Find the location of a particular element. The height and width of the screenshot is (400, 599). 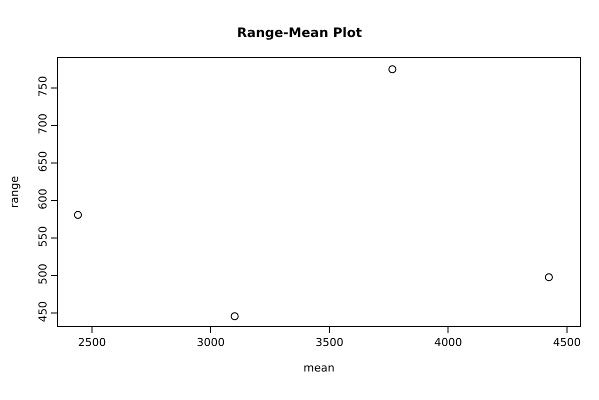

y-axis-title: range is located at coordinates (15, 192).